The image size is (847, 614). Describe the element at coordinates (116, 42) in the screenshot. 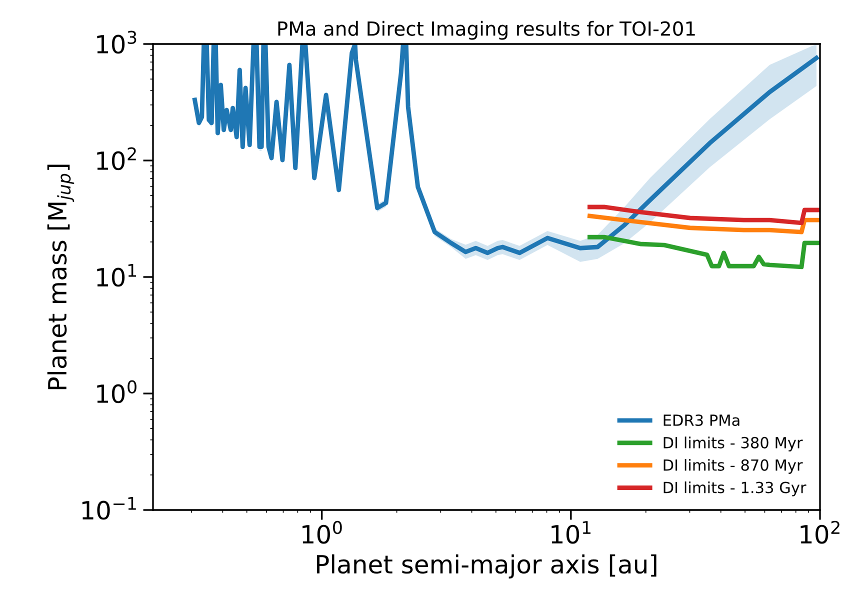

I see `y-tick-label: 10$^{3}$` at that location.